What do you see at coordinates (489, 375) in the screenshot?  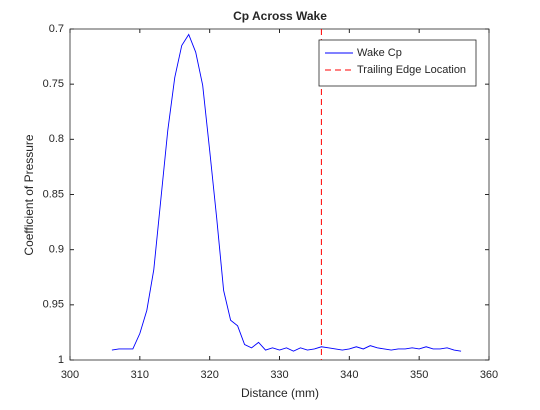 I see `x-tick-label: 360` at bounding box center [489, 375].